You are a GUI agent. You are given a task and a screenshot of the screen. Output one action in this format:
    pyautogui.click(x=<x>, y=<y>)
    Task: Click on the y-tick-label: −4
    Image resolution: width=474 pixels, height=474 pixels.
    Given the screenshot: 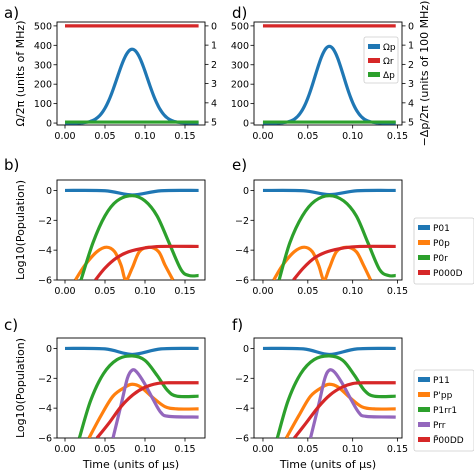 What is the action you would take?
    pyautogui.click(x=242, y=251)
    